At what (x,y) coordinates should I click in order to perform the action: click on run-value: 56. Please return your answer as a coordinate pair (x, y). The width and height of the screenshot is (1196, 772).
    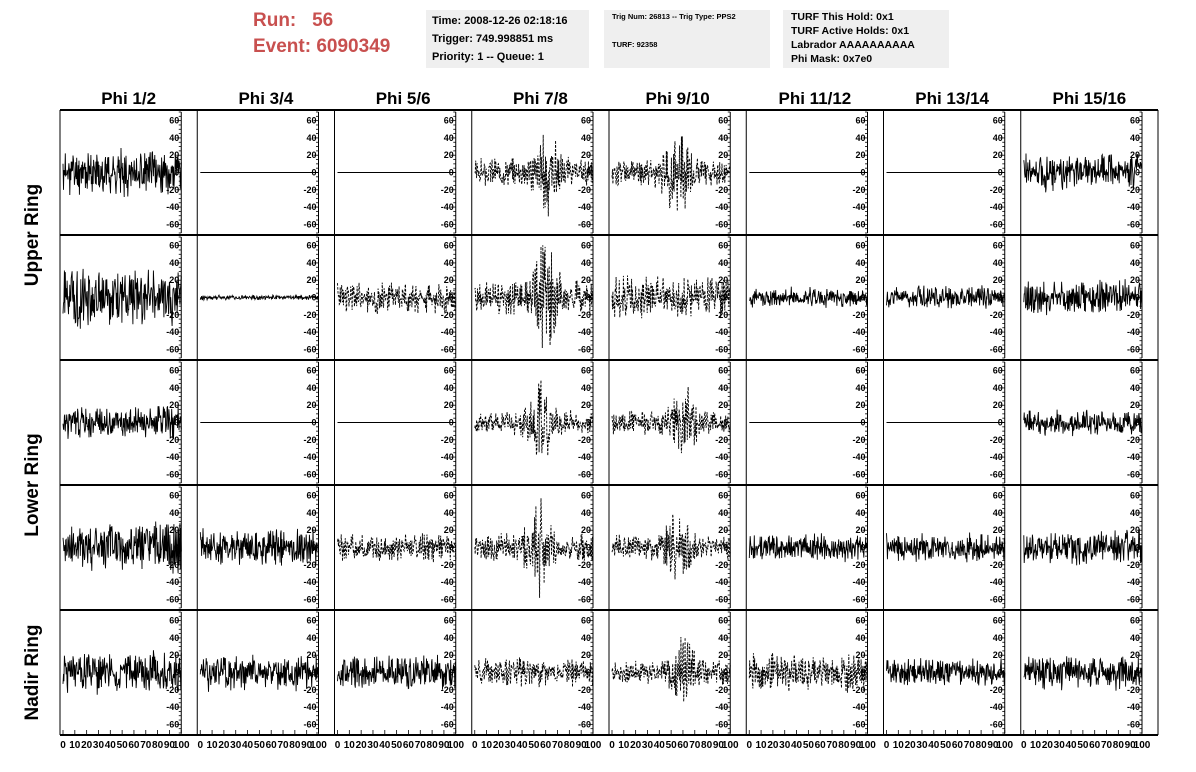
    Looking at the image, I should click on (323, 20).